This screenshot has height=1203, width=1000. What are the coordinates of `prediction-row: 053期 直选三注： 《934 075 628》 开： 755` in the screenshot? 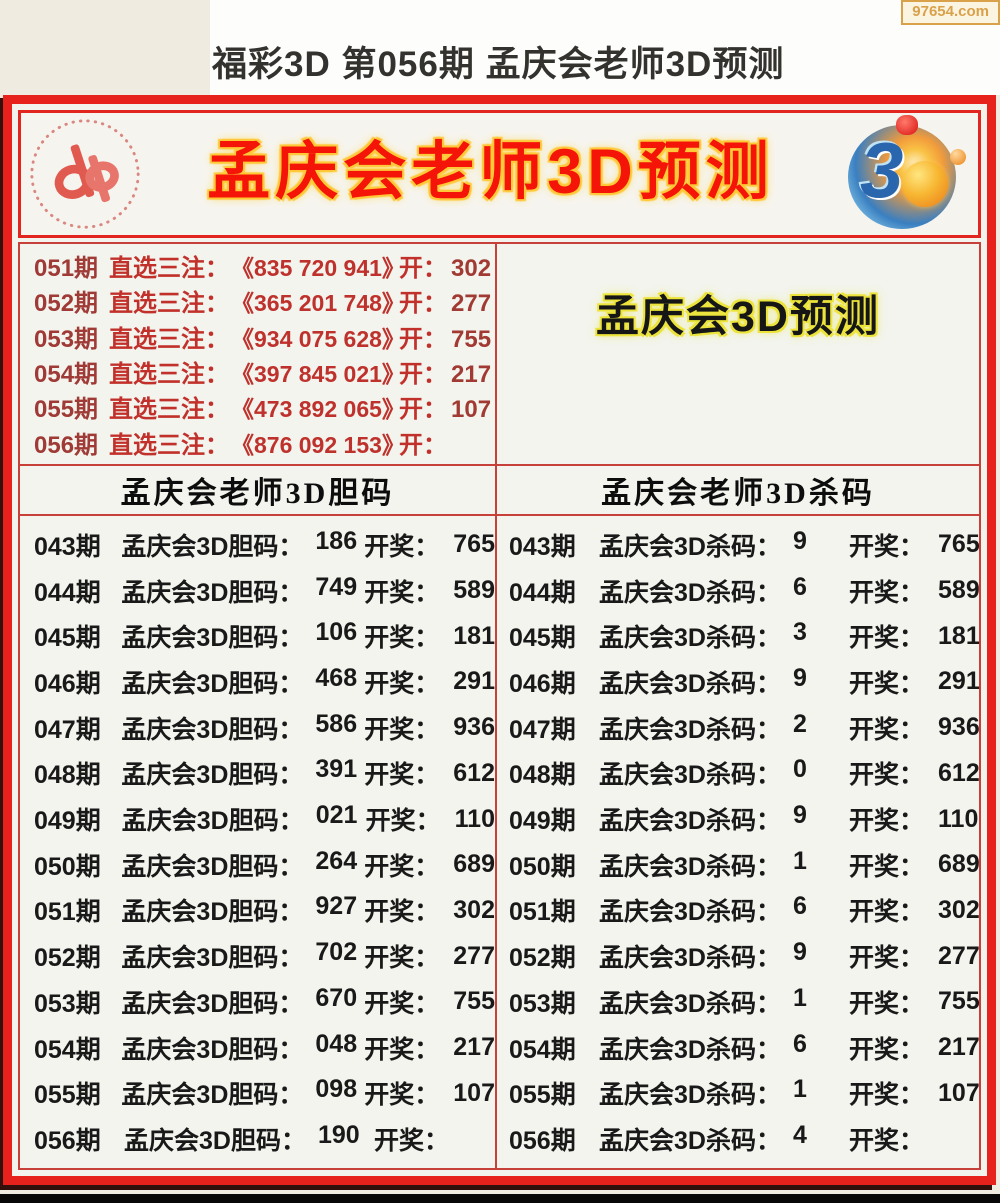 It's located at (264, 336).